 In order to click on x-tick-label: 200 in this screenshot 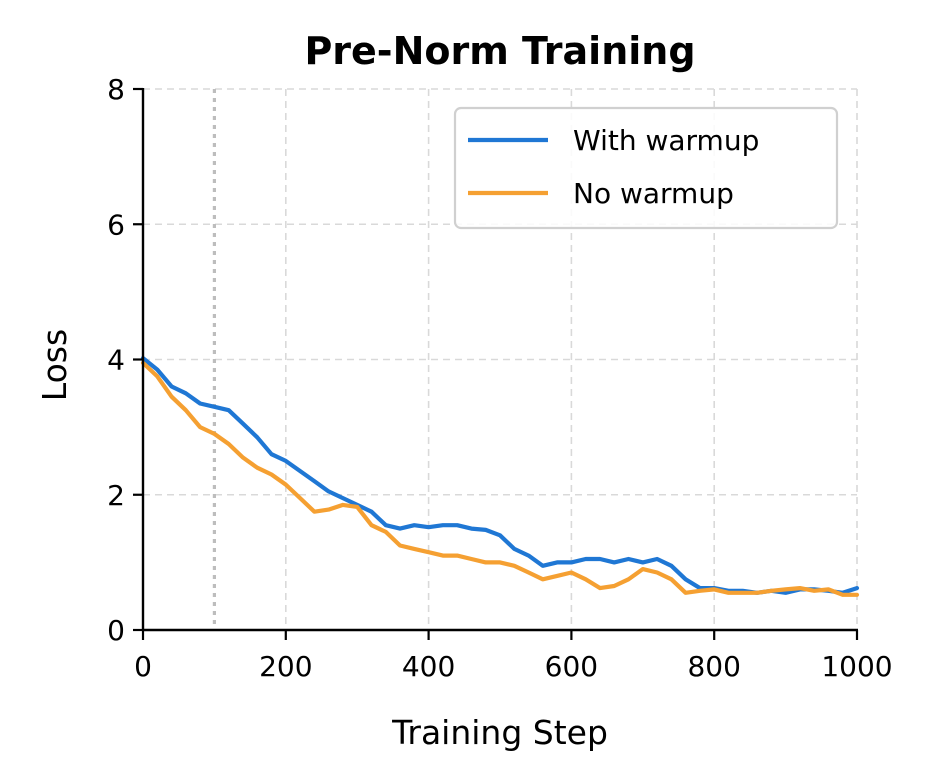, I will do `click(285, 666)`.